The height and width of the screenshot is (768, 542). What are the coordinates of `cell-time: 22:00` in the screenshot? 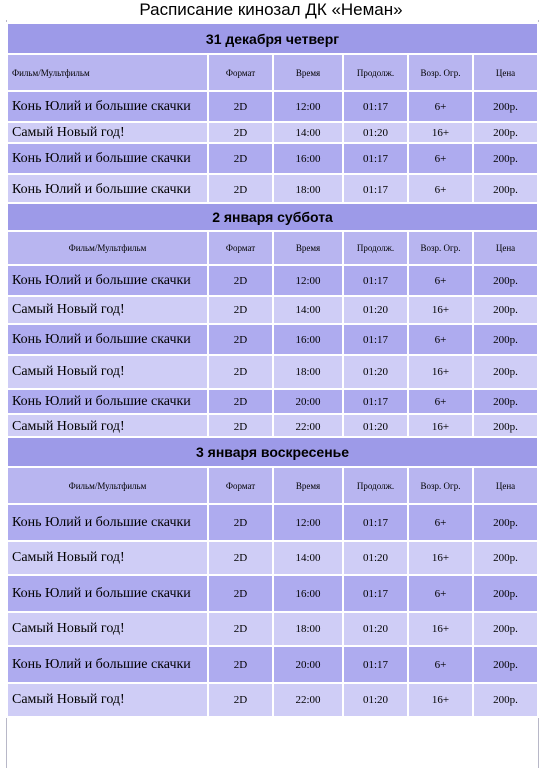 It's located at (308, 700).